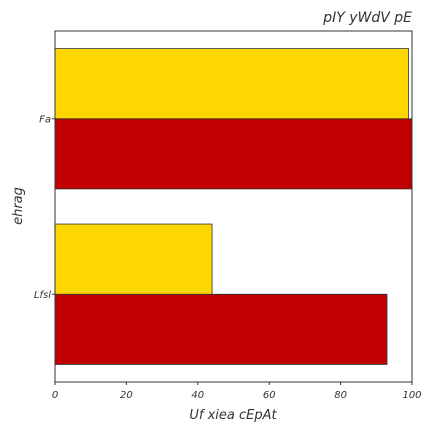 Image resolution: width=434 pixels, height=434 pixels. Describe the element at coordinates (44, 207) in the screenshot. I see `y-axis-ticks: Lfsl Fa` at that location.